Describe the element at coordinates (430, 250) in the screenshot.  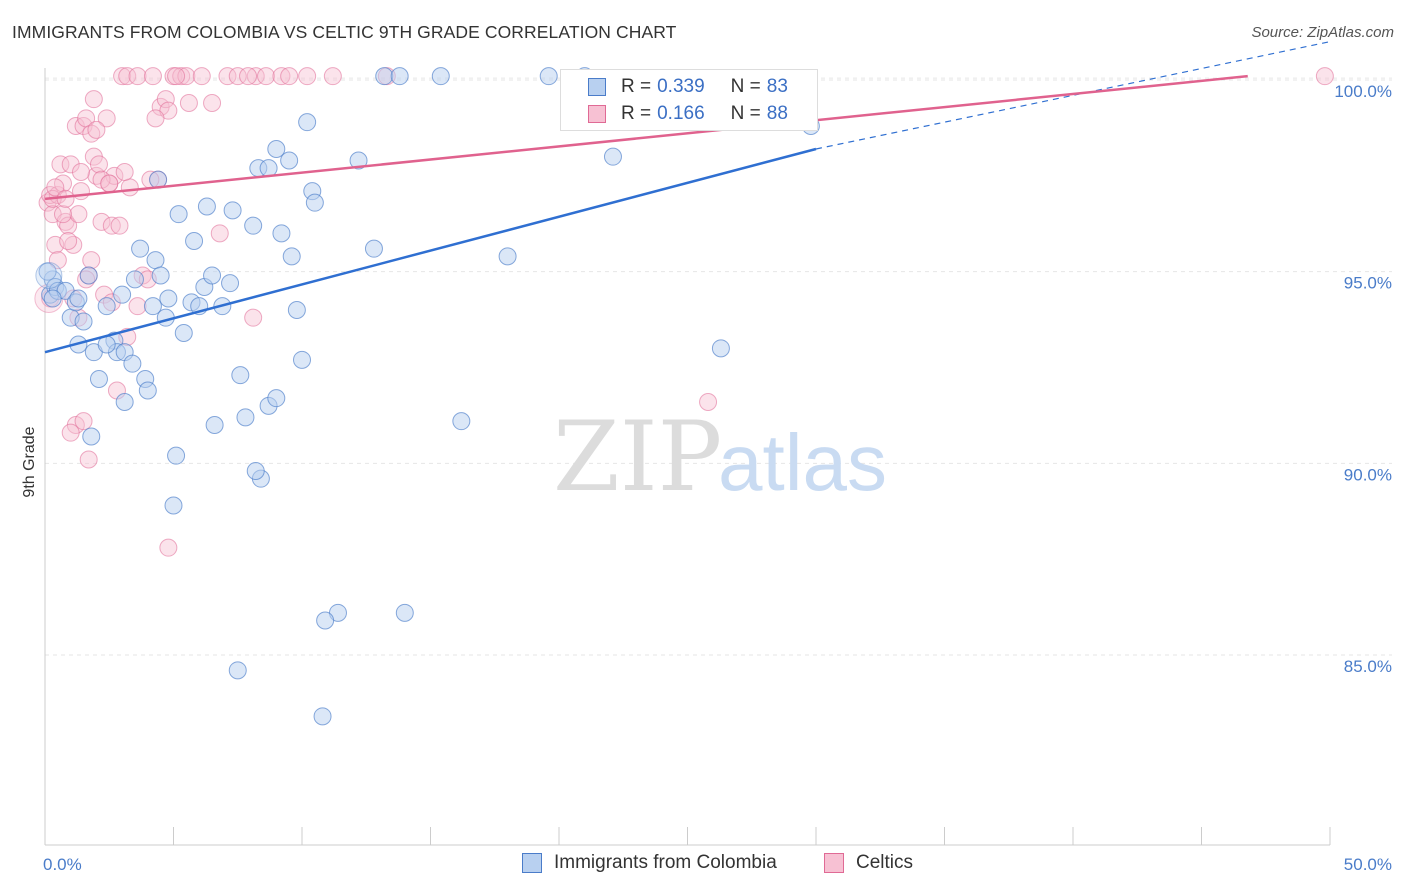
I see `trend-line-colombia` at that location.